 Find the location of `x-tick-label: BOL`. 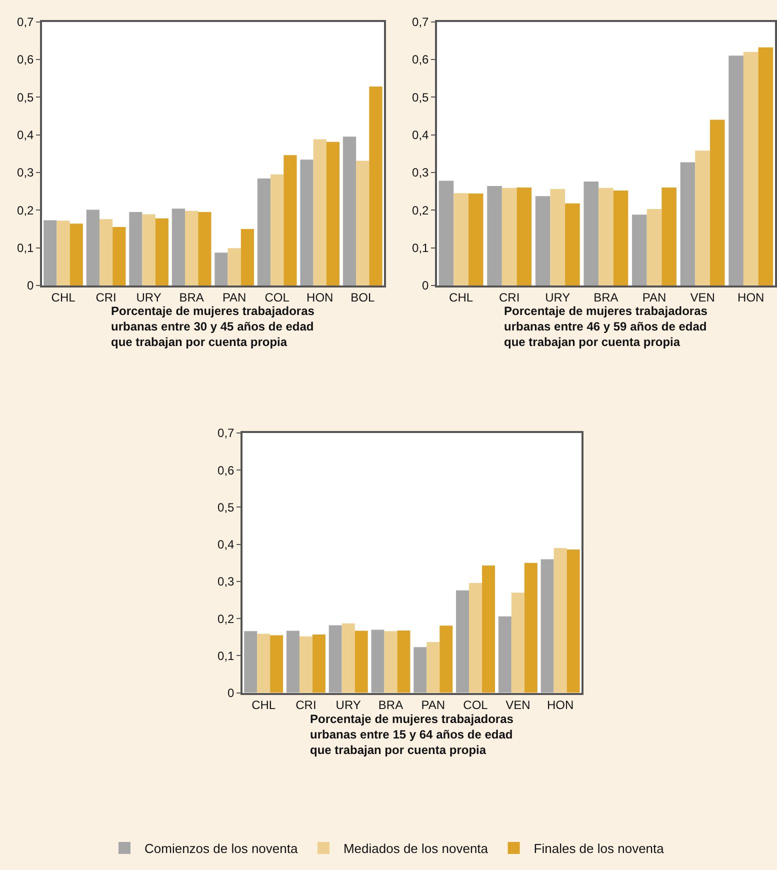

x-tick-label: BOL is located at coordinates (362, 297).